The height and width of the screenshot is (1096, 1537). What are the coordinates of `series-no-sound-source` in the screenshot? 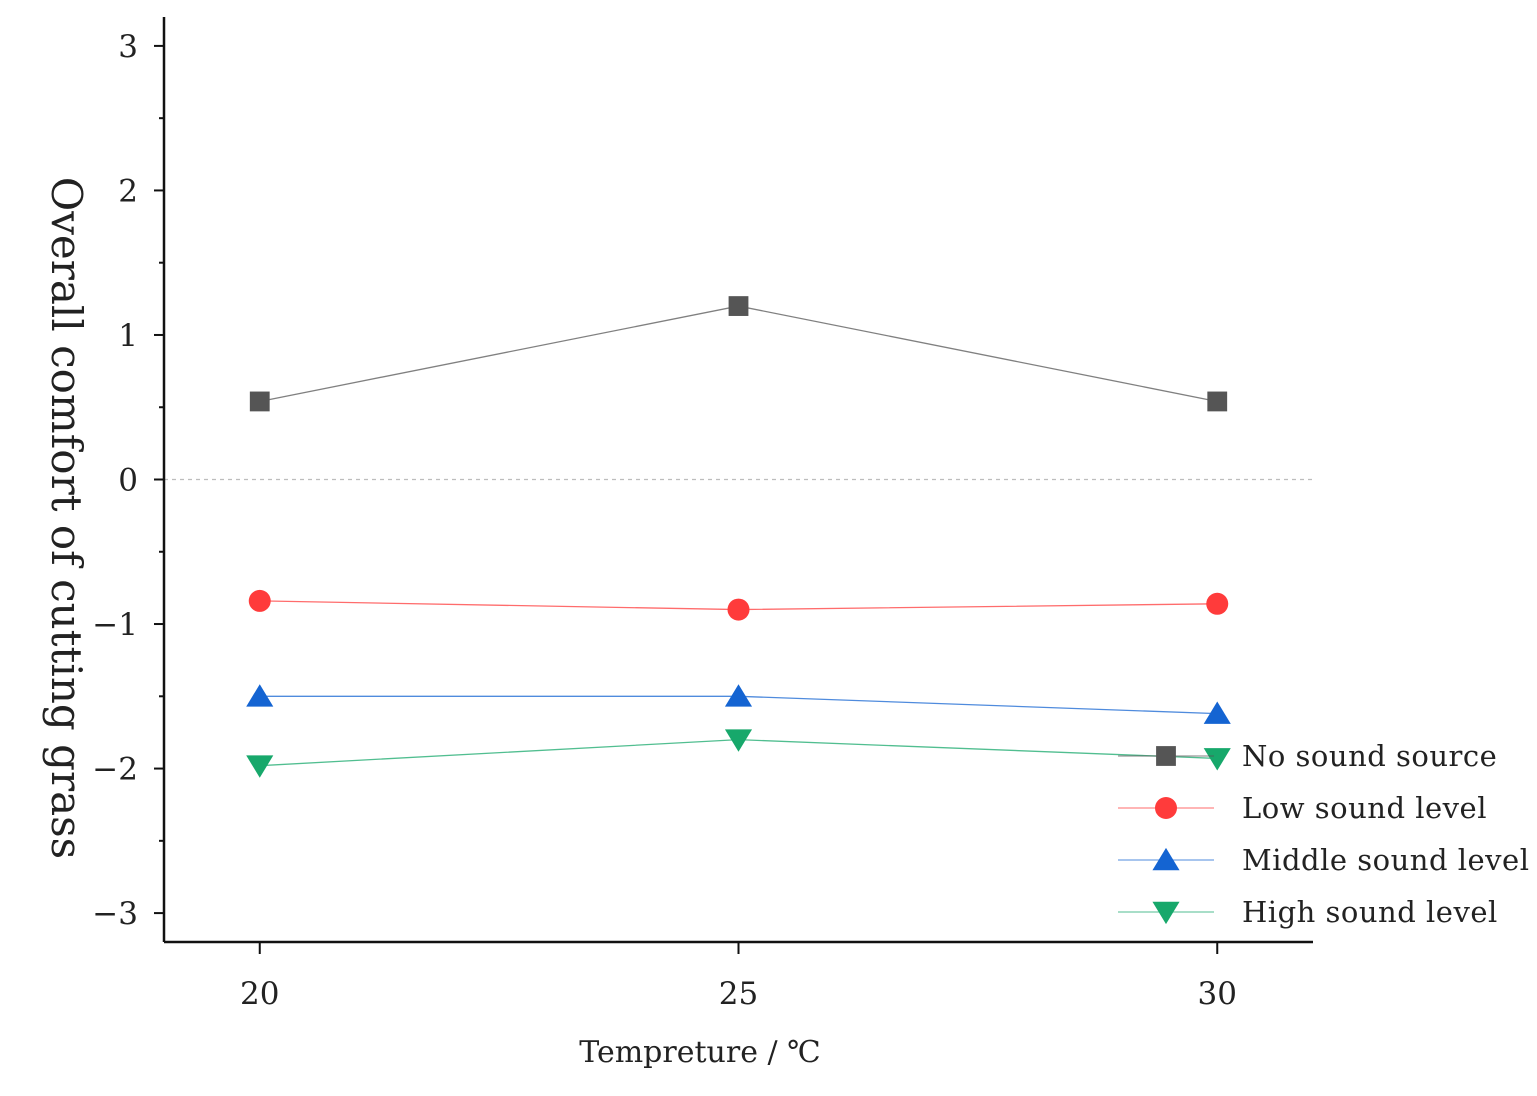 It's located at (738, 354).